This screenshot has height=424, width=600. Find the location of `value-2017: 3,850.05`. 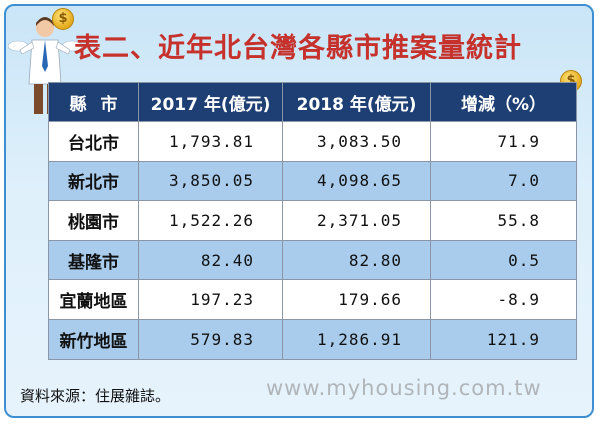

value-2017: 3,850.05 is located at coordinates (210, 181).